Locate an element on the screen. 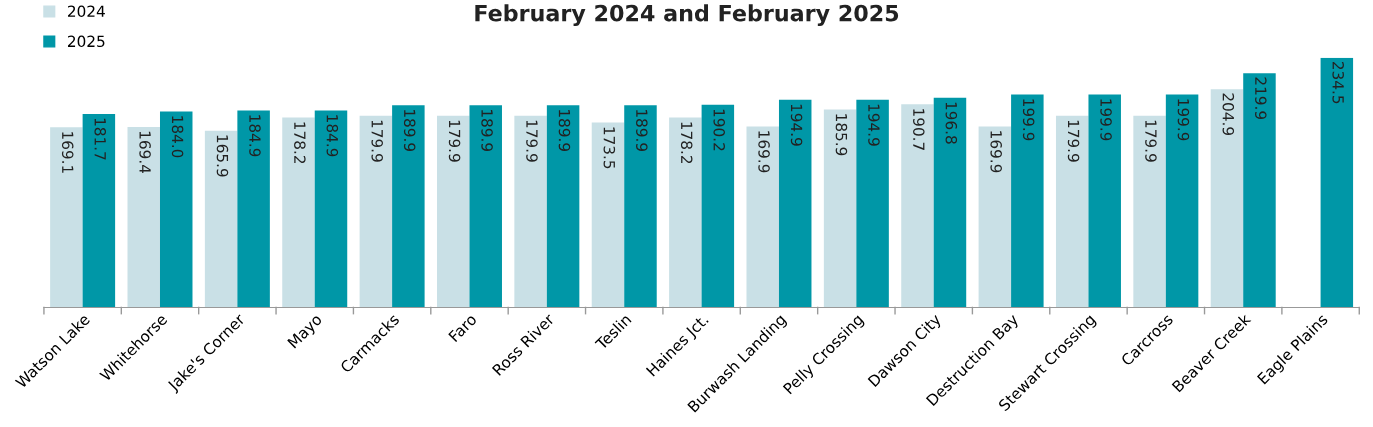 This screenshot has height=427, width=1373. data-label: 190.2 is located at coordinates (719, 130).